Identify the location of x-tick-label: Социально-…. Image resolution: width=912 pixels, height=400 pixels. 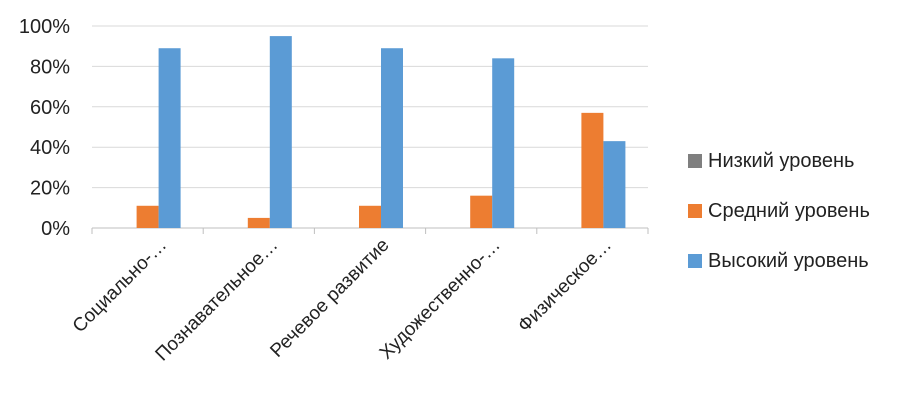
(120, 286).